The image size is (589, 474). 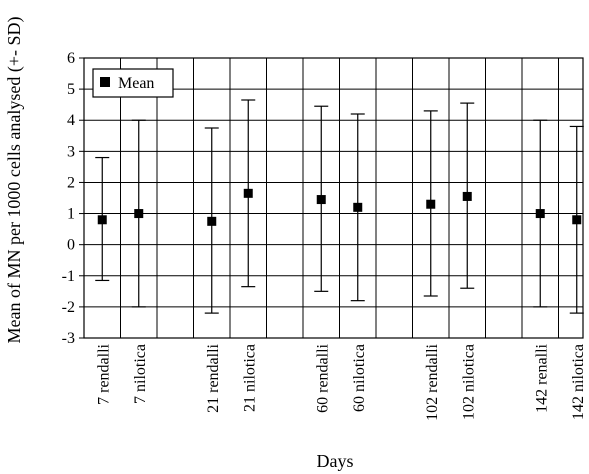 What do you see at coordinates (578, 382) in the screenshot?
I see `x-tick-label: 142 nilotica` at bounding box center [578, 382].